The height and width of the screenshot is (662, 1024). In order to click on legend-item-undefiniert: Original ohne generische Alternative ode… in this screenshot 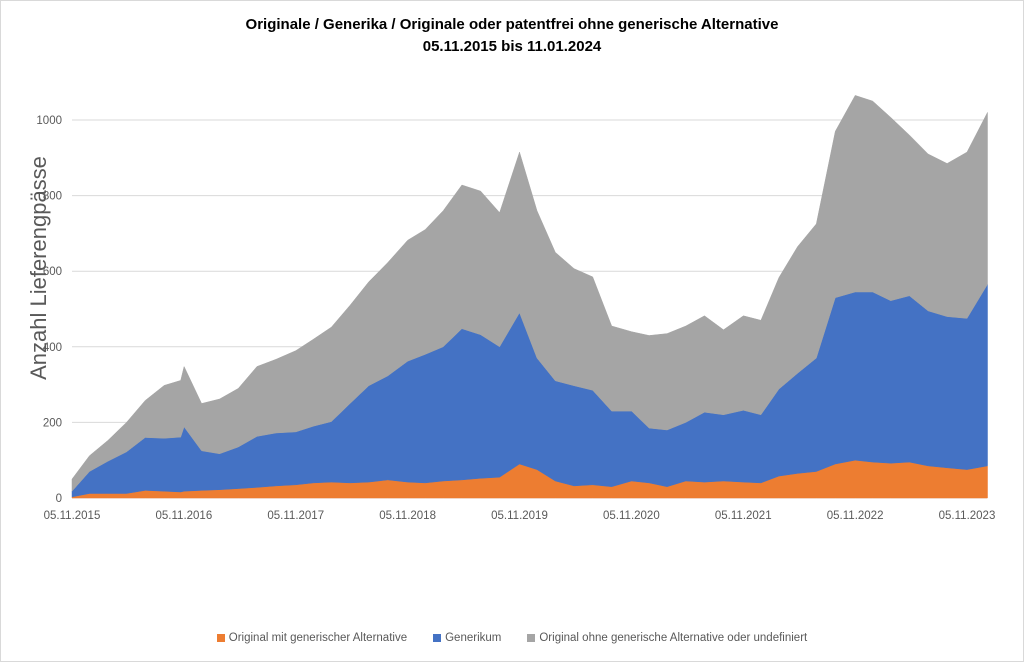, I will do `click(667, 638)`.